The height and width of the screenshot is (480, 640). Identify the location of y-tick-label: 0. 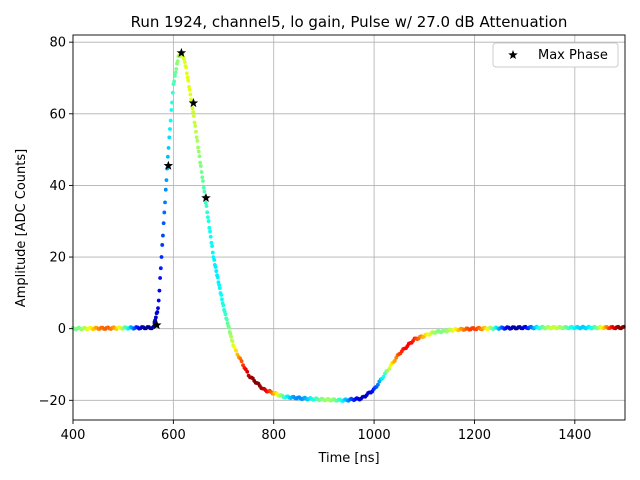
(62, 329).